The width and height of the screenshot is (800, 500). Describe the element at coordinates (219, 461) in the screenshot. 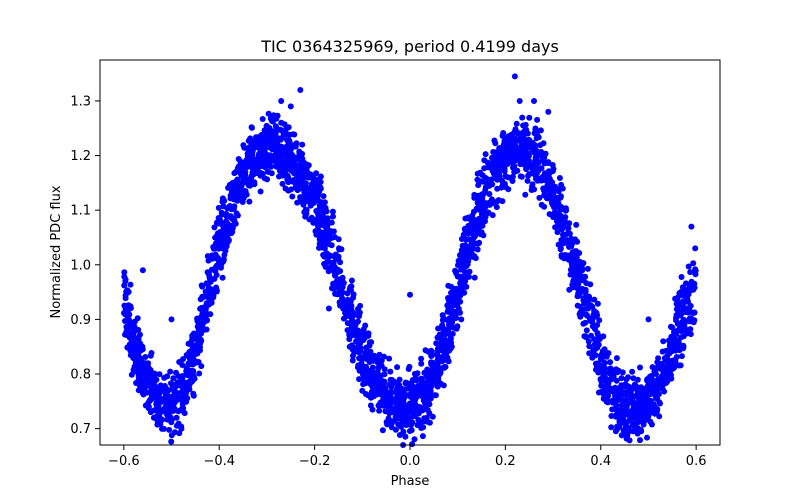

I see `x-tick-label: −0.4` at that location.